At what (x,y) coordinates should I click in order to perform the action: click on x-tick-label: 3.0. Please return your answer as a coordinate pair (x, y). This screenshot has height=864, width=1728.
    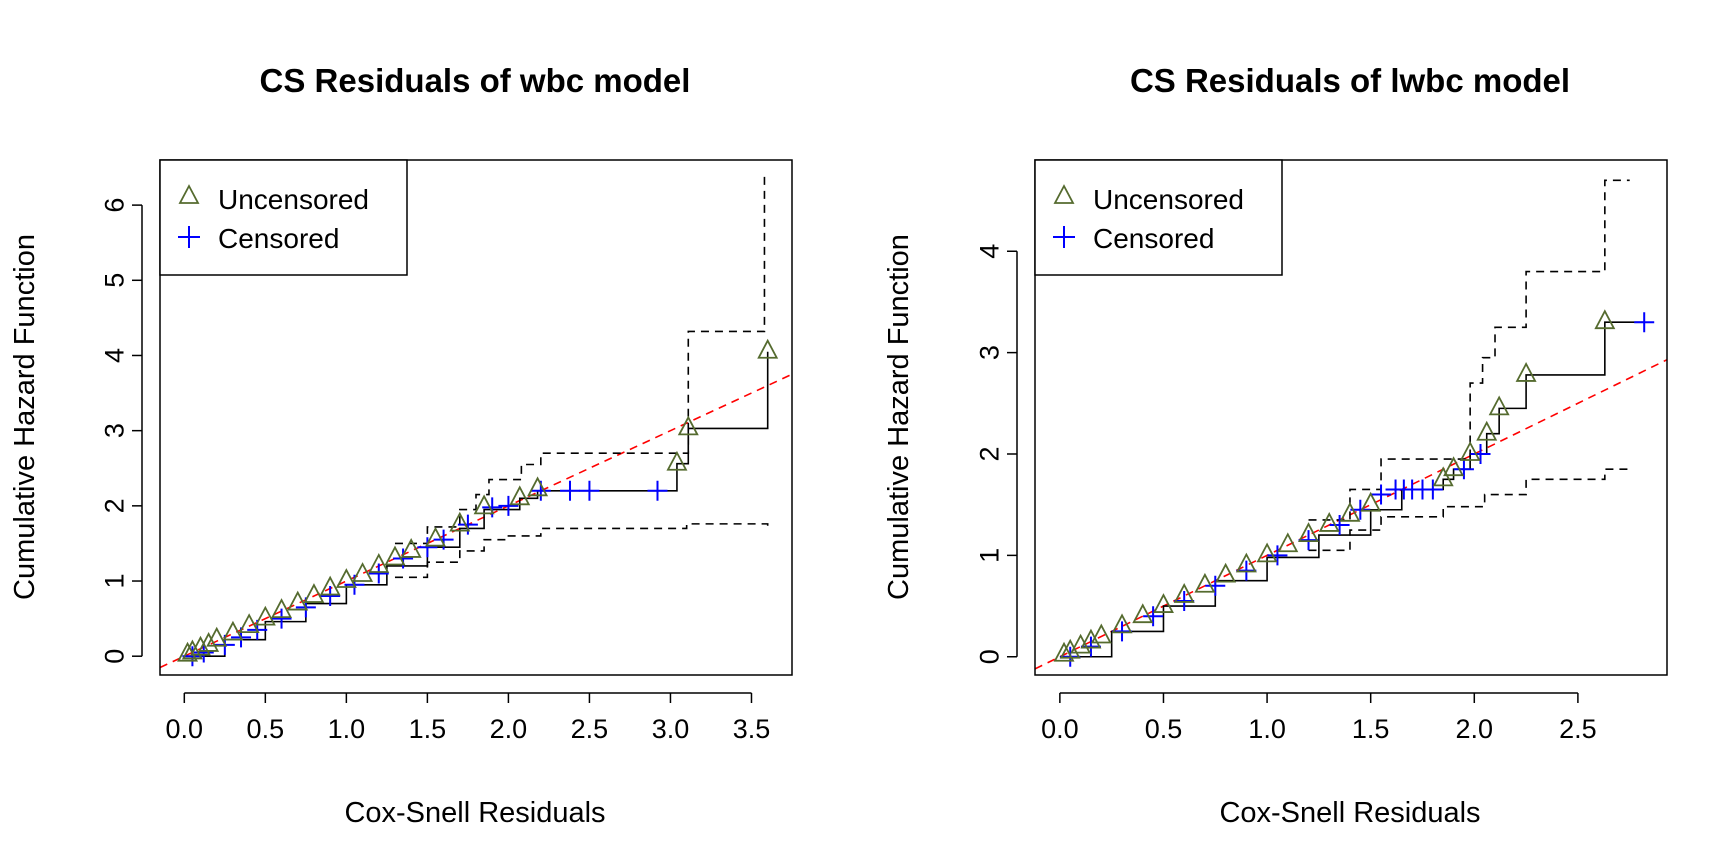
    Looking at the image, I should click on (671, 729).